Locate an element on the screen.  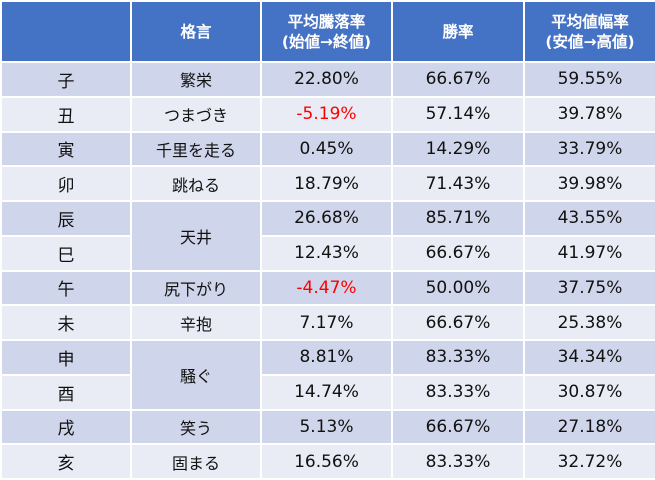
avg-range-cell: 33.79% is located at coordinates (589, 149).